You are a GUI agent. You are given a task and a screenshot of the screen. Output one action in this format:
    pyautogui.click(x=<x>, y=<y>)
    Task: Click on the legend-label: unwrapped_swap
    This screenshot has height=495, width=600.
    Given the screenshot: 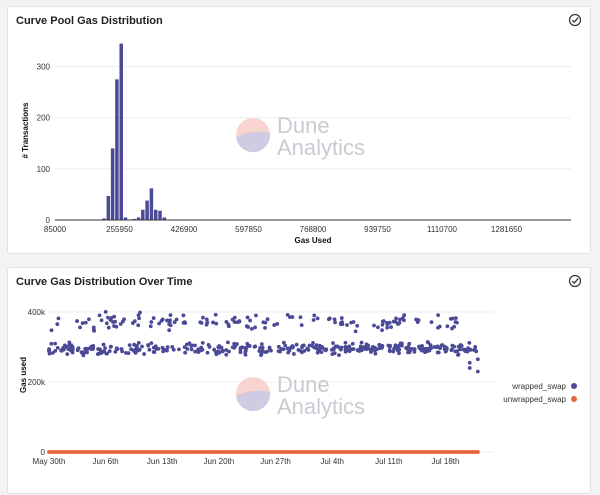 What is the action you would take?
    pyautogui.click(x=534, y=399)
    